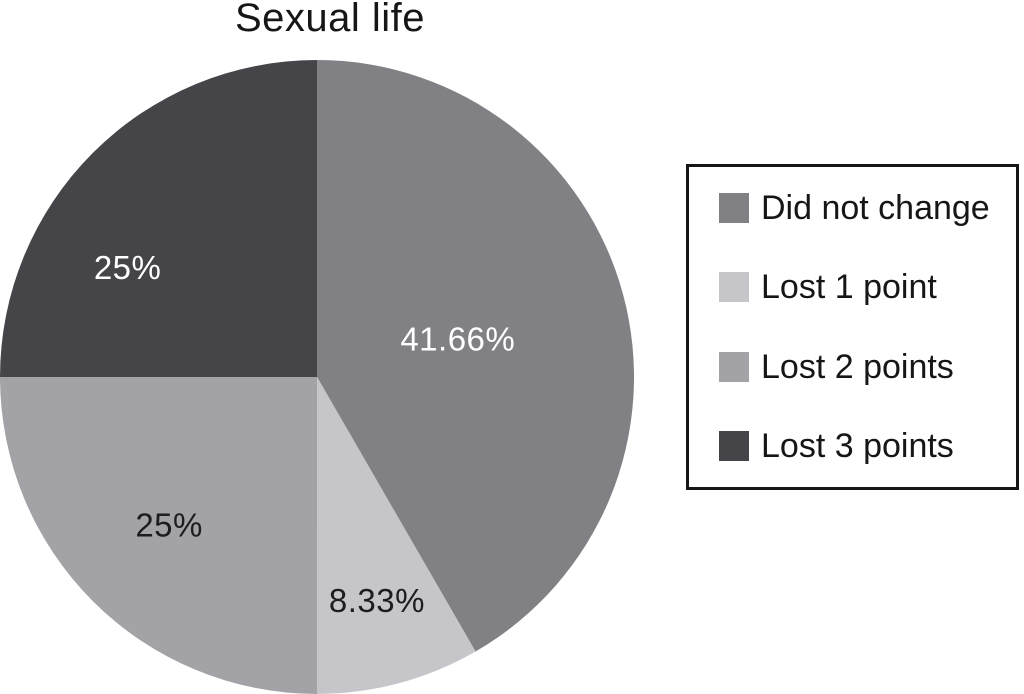 The width and height of the screenshot is (1024, 694). Describe the element at coordinates (857, 366) in the screenshot. I see `legend-label-lost-2-points: Lost 2 points` at that location.